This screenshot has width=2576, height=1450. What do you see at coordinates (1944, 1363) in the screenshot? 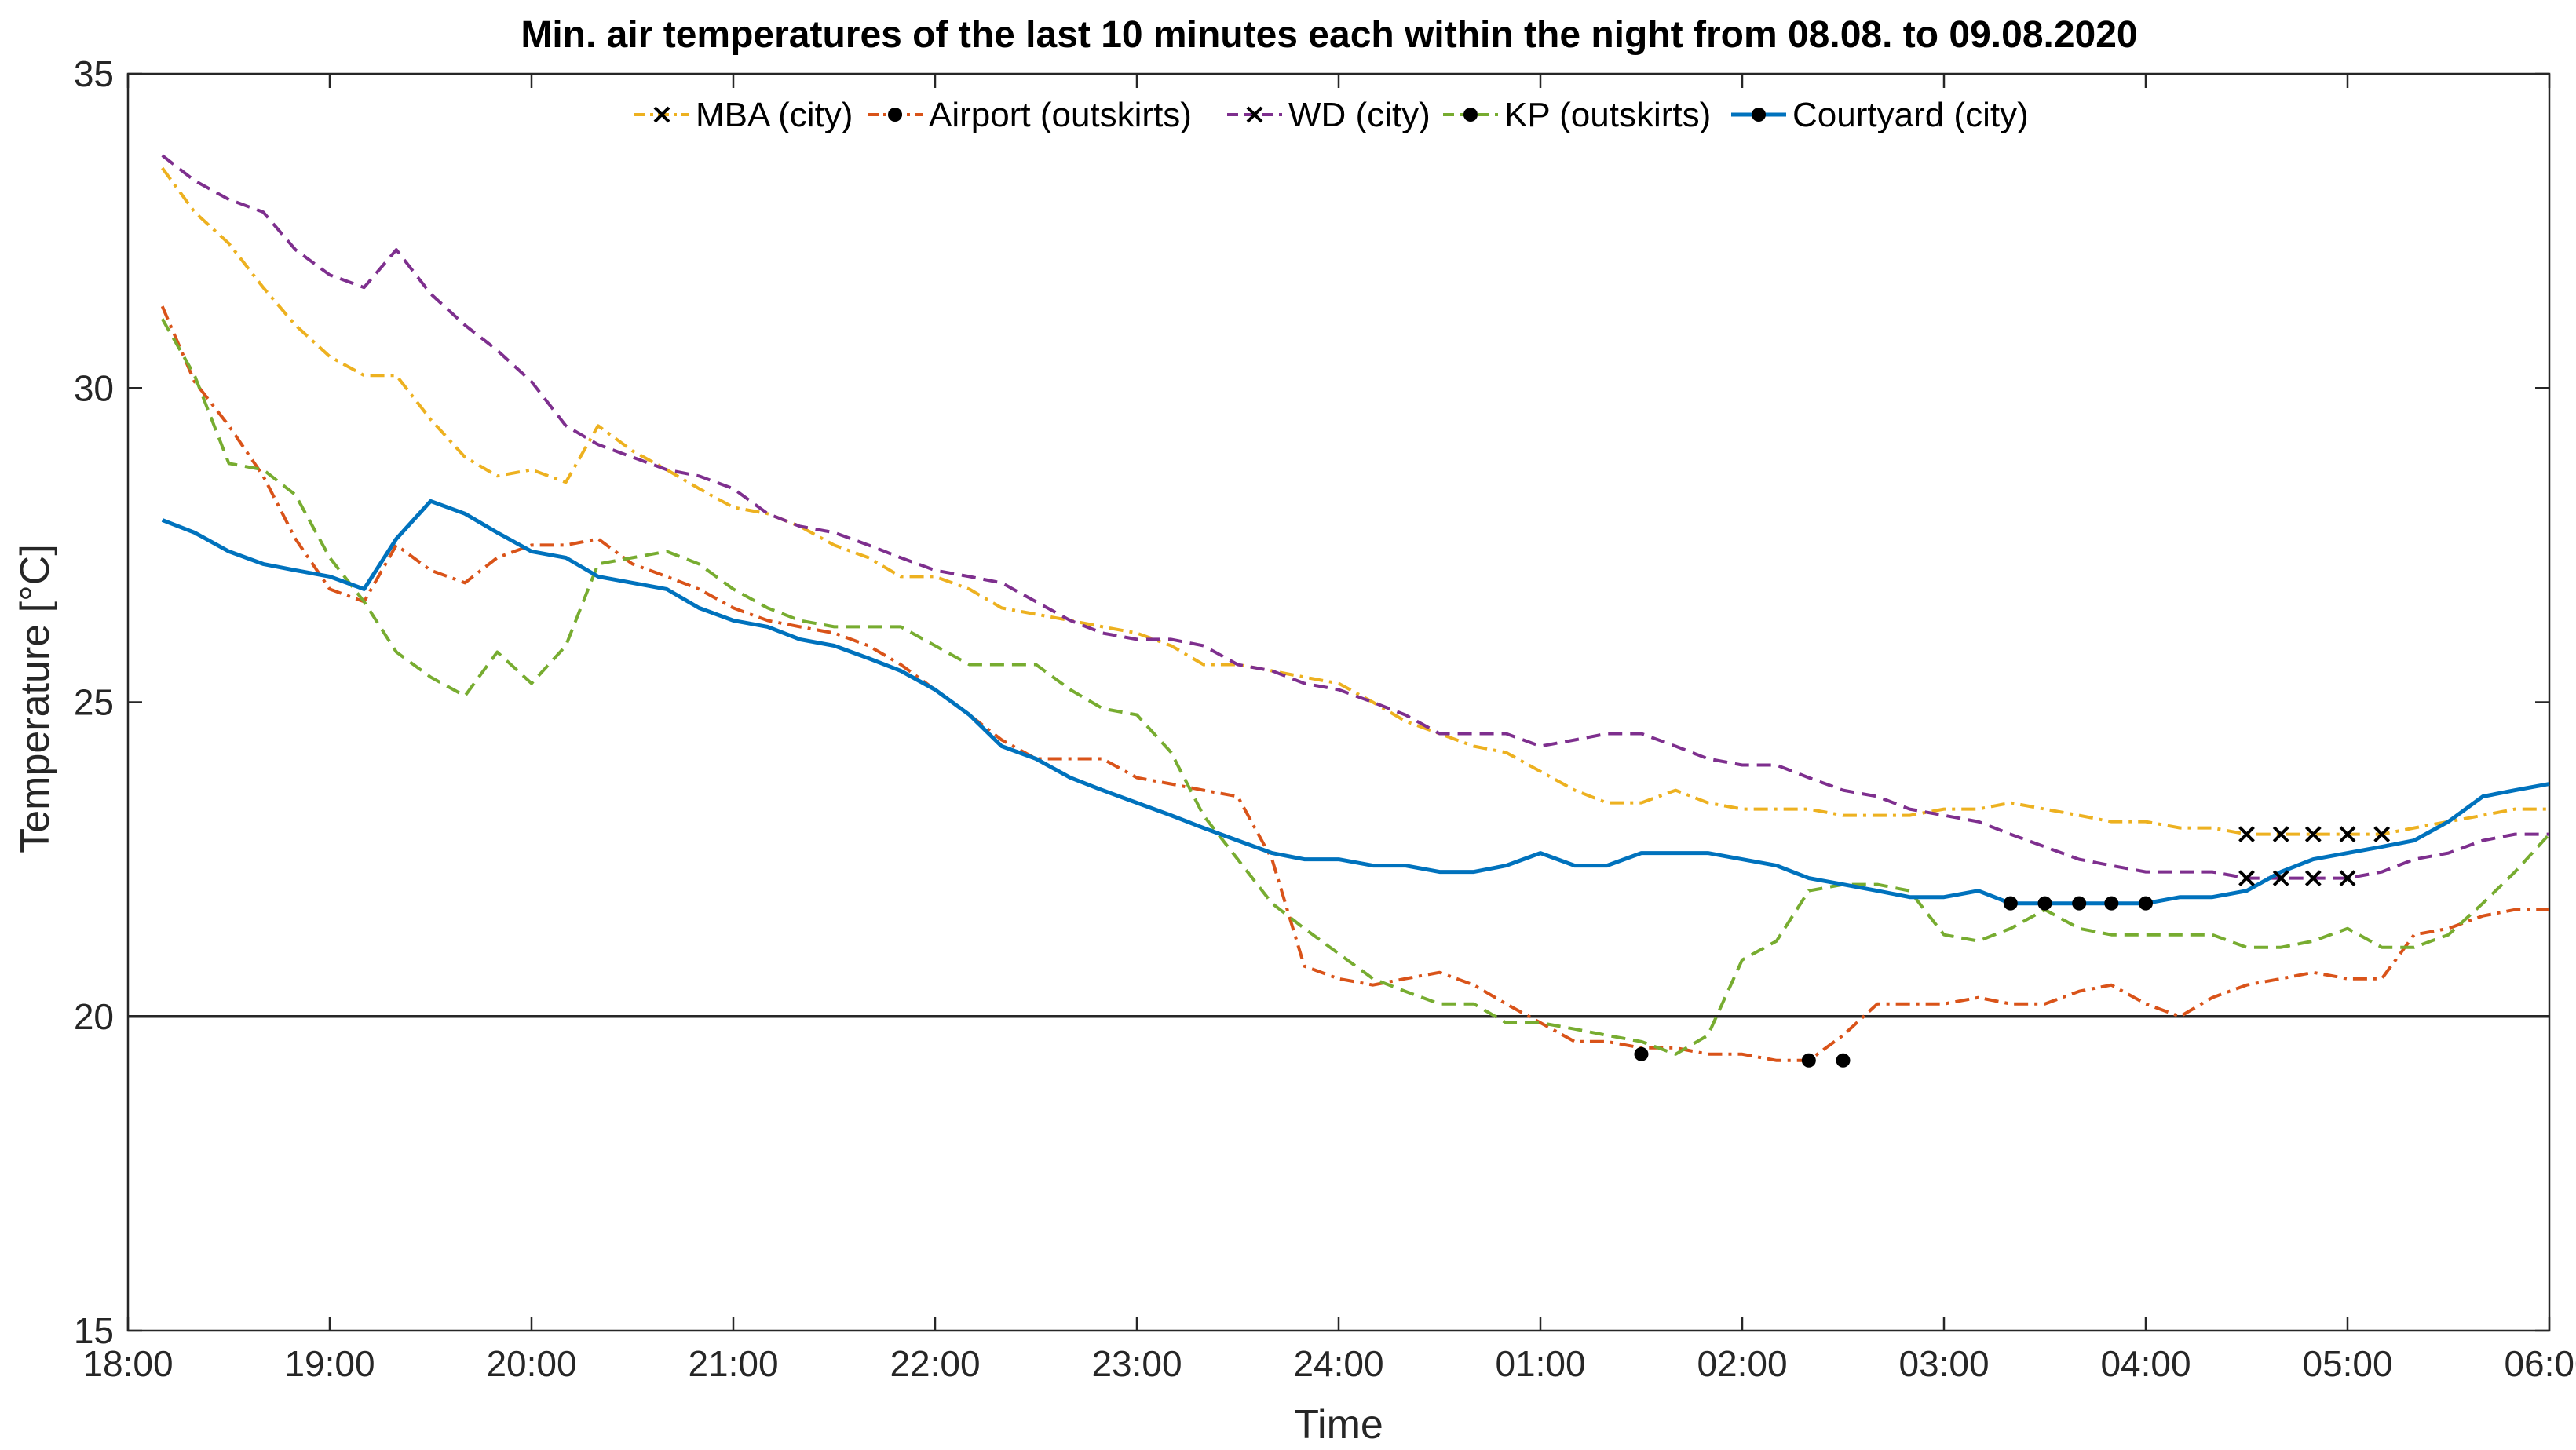
I see `x-tick-label: 03:00` at bounding box center [1944, 1363].